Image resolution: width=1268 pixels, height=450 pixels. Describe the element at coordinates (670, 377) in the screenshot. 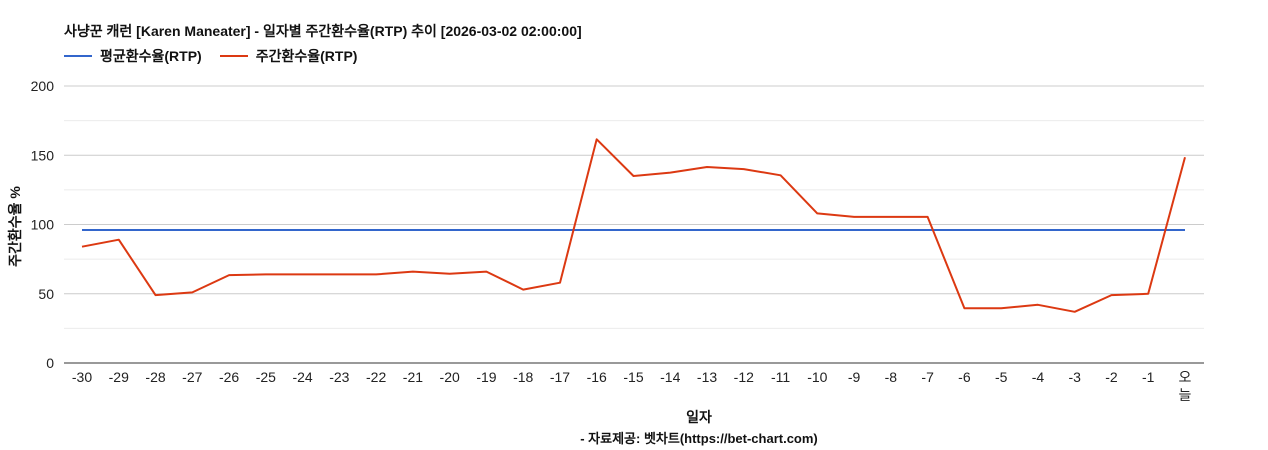

I see `x-tick-label: -14` at that location.